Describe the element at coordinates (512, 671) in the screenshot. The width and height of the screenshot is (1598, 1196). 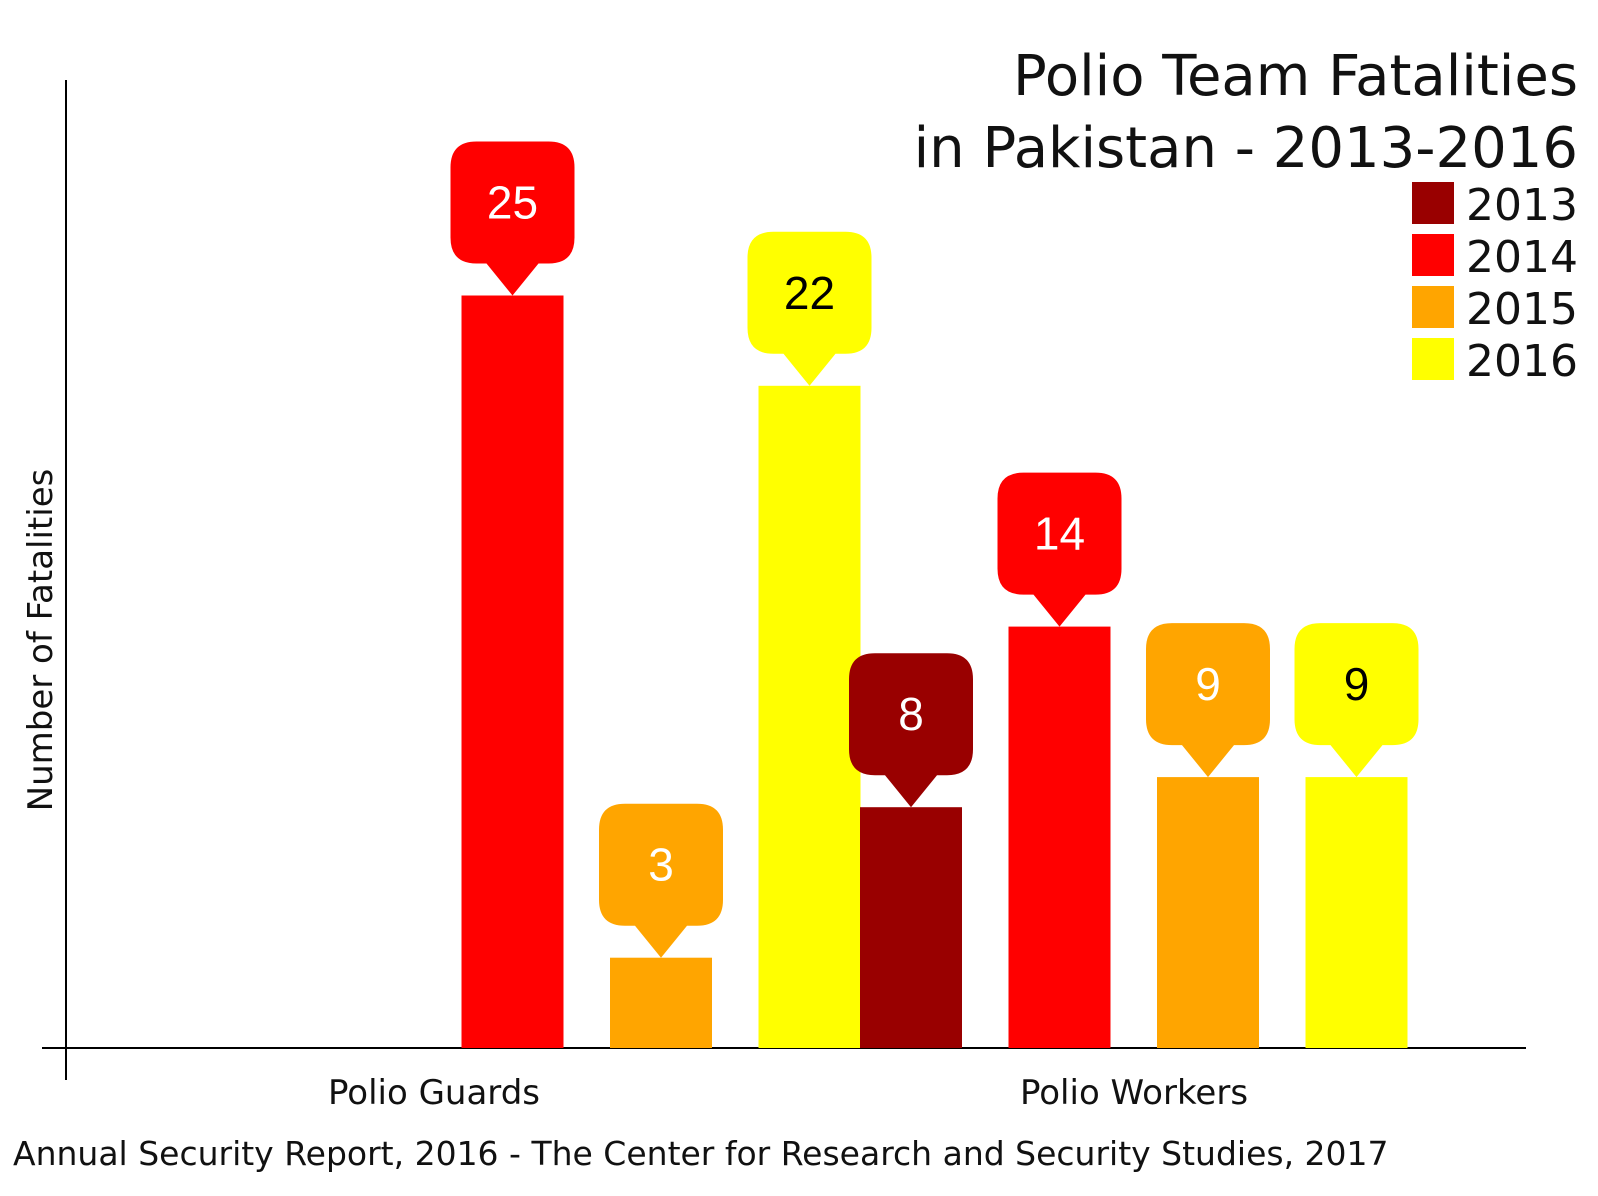
I see `bar-polio-guards-2014` at that location.